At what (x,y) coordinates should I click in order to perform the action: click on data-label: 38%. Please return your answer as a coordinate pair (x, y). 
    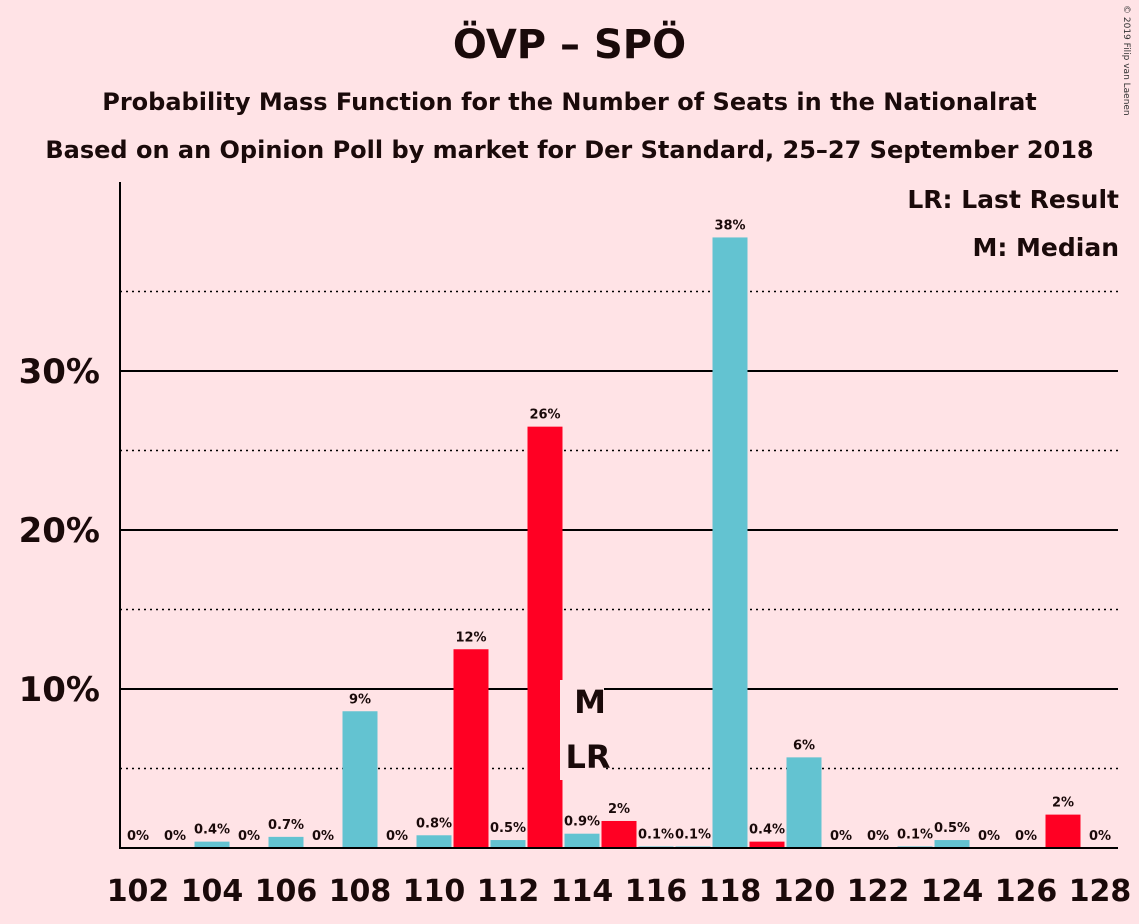
    Looking at the image, I should click on (729, 225).